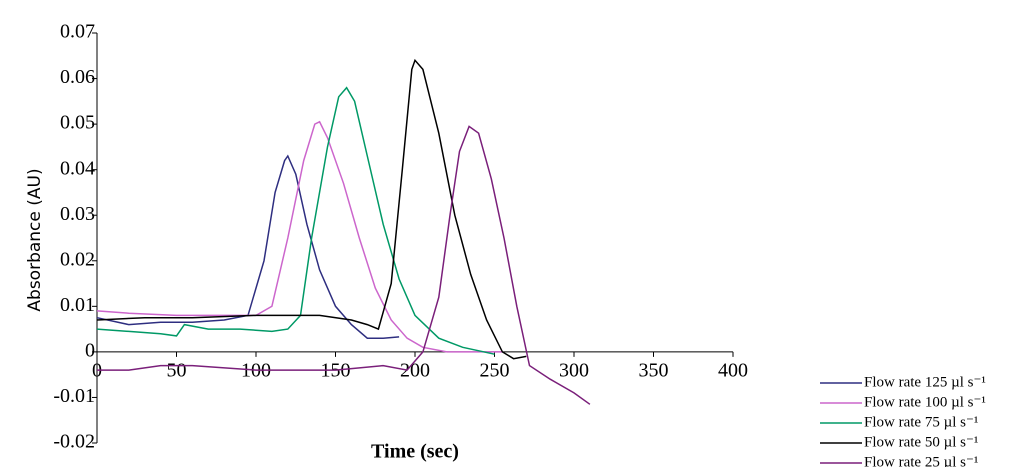  What do you see at coordinates (495, 370) in the screenshot?
I see `x-tick-label: 250` at bounding box center [495, 370].